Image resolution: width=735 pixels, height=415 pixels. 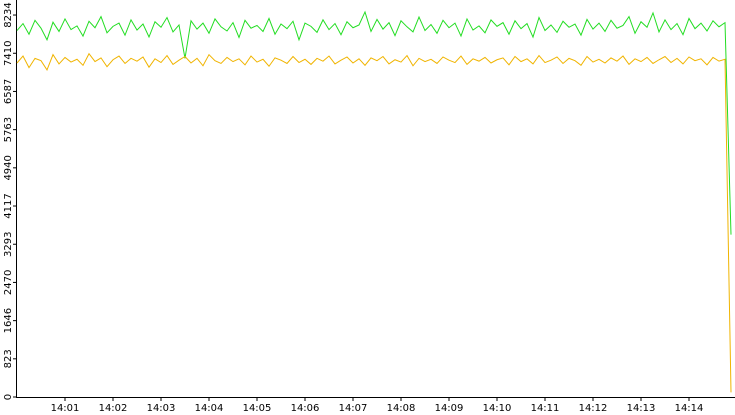 What do you see at coordinates (8, 205) in the screenshot?
I see `y-tick-label: 4117` at bounding box center [8, 205].